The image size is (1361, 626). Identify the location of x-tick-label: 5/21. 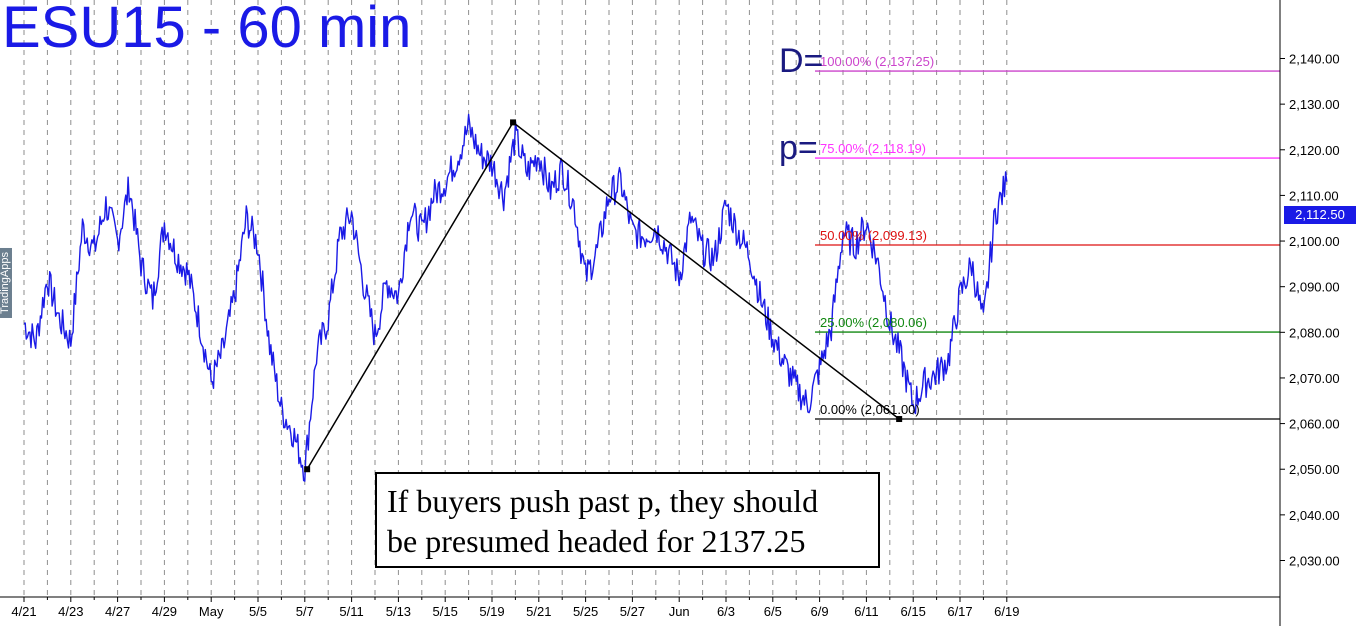
(538, 611).